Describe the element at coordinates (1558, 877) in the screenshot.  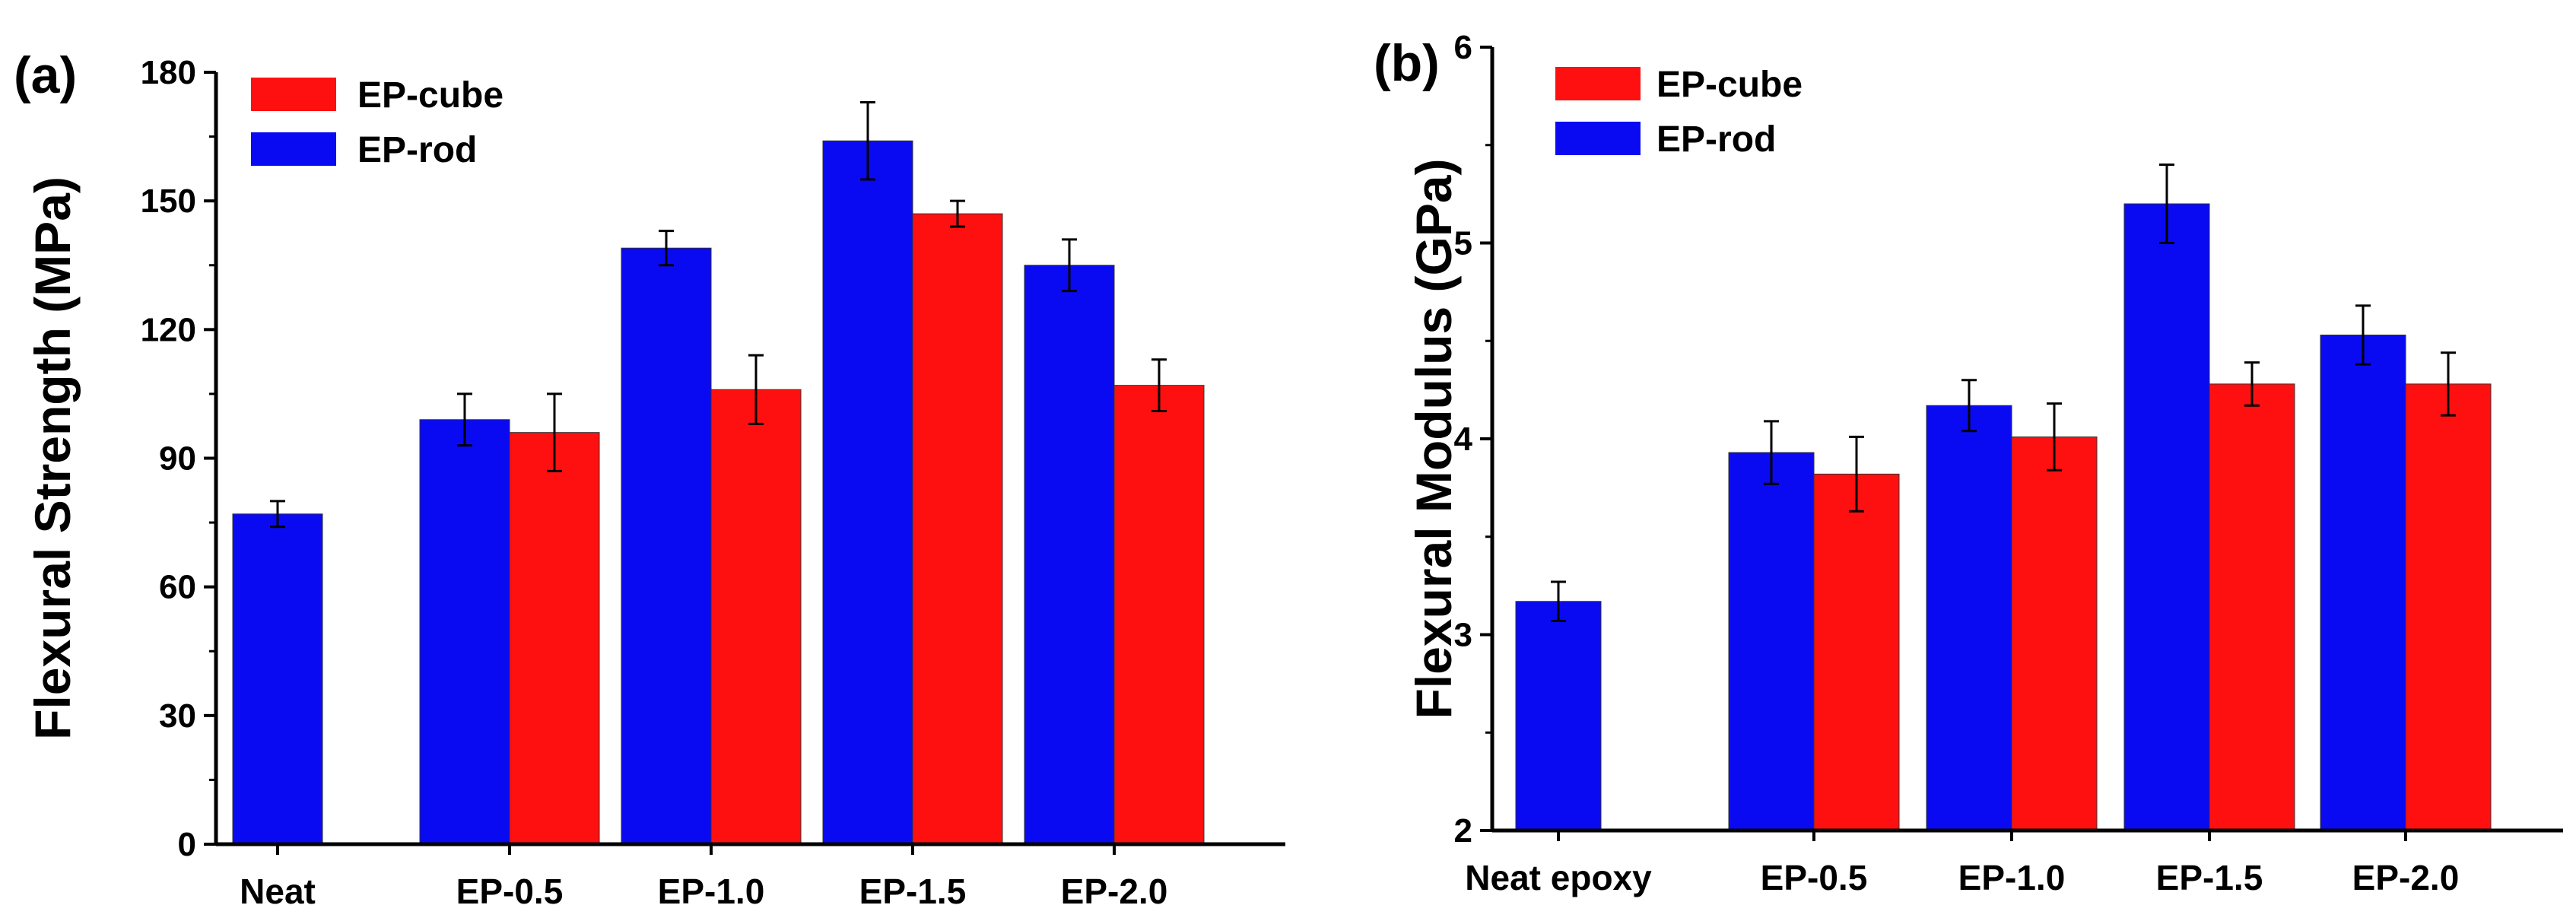
I see `x-tick-label-0: Neat epoxy` at that location.